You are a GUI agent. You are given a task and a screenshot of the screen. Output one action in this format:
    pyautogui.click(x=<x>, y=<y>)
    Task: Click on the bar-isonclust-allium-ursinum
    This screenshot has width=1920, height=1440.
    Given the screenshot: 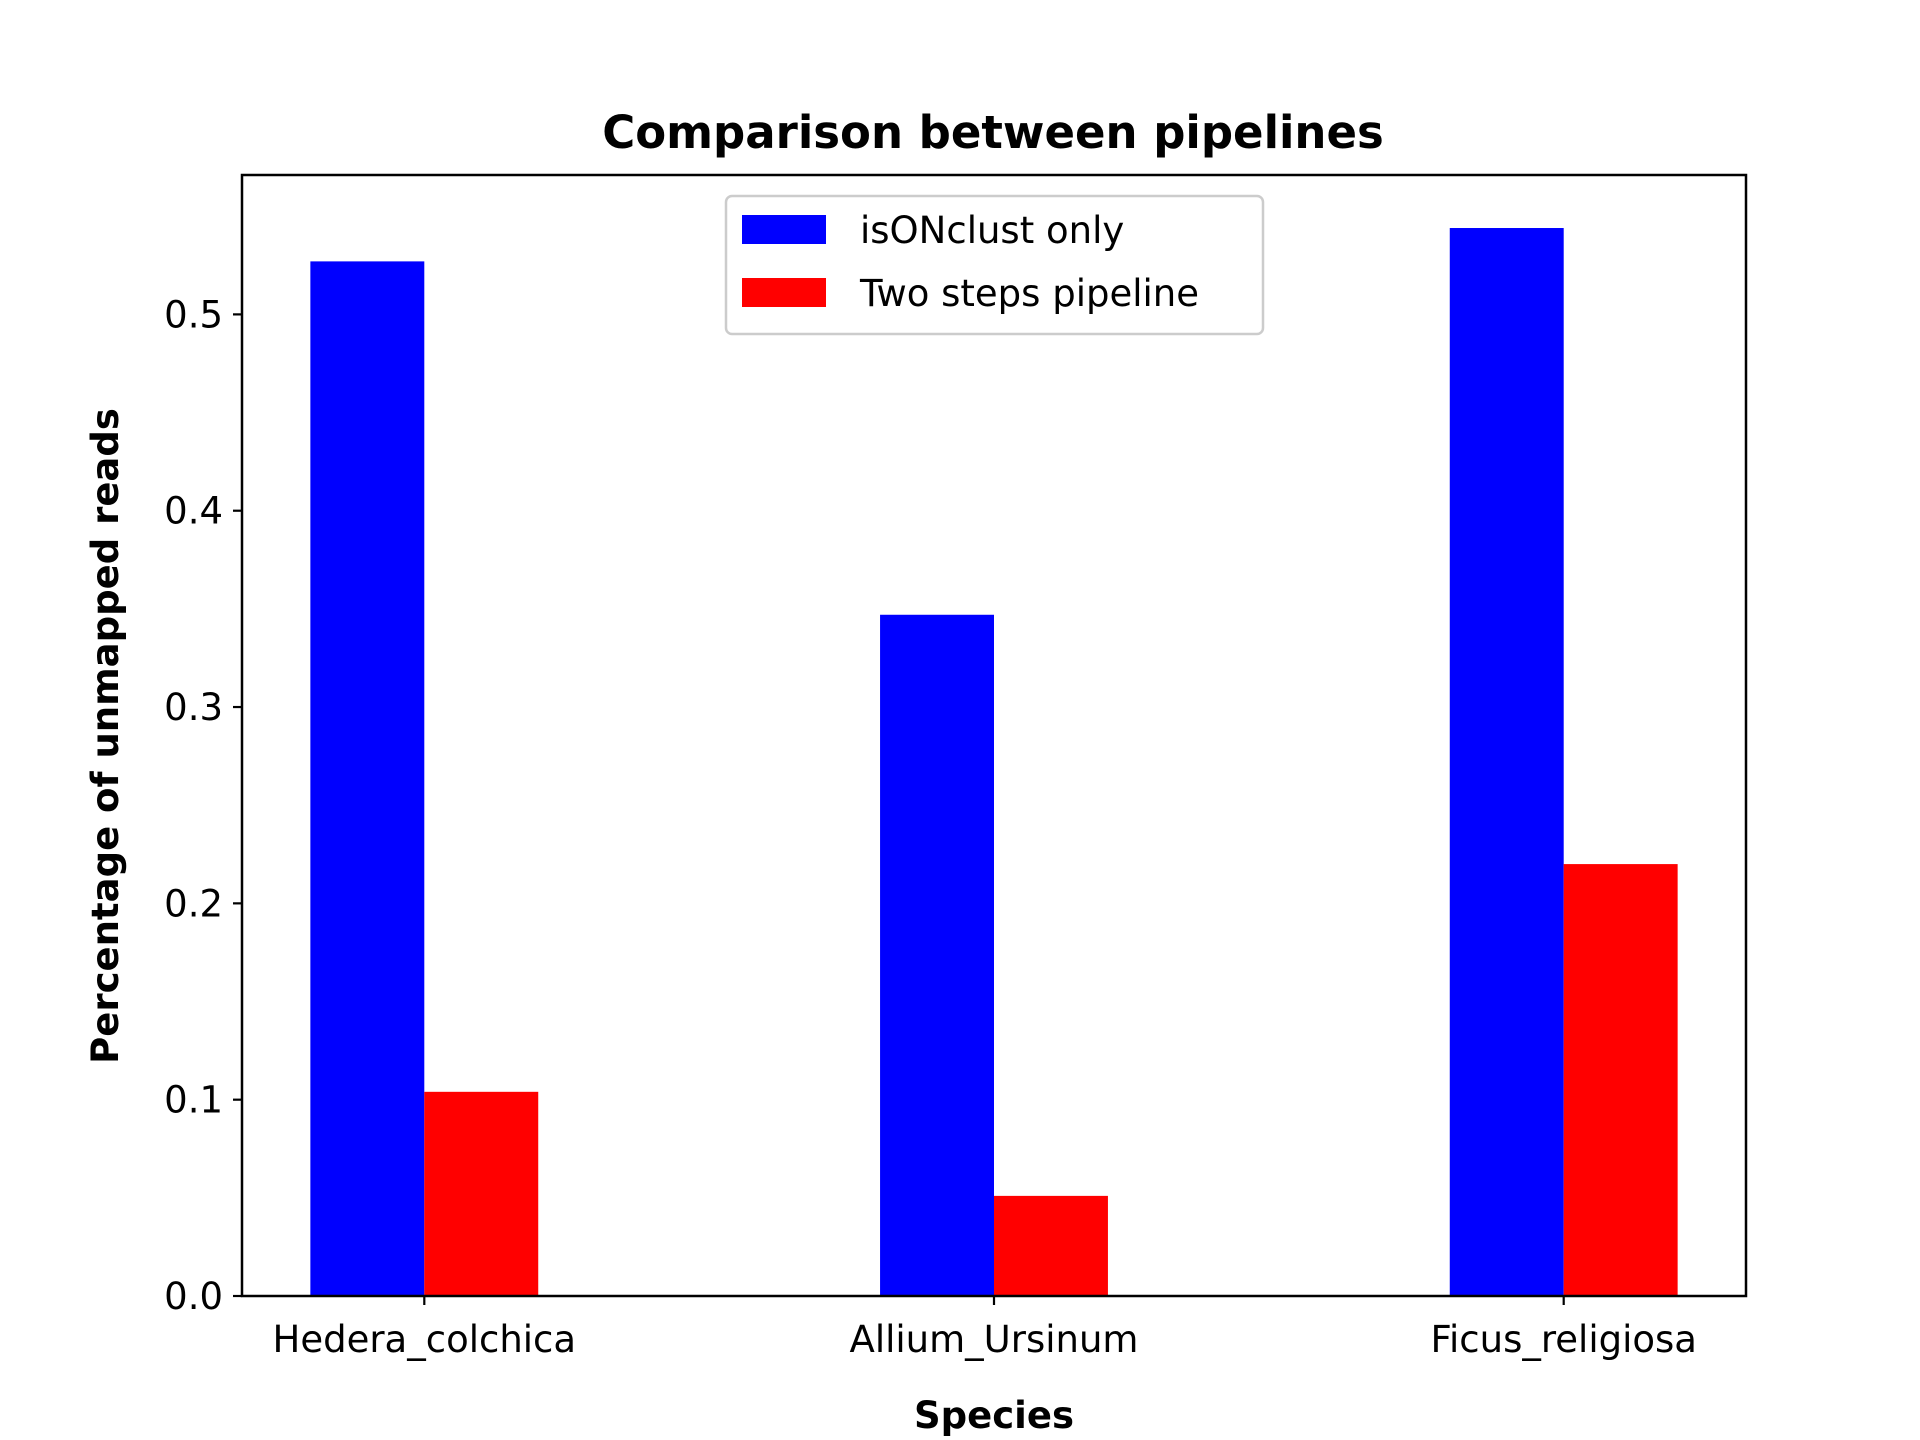 What is the action you would take?
    pyautogui.click(x=937, y=955)
    